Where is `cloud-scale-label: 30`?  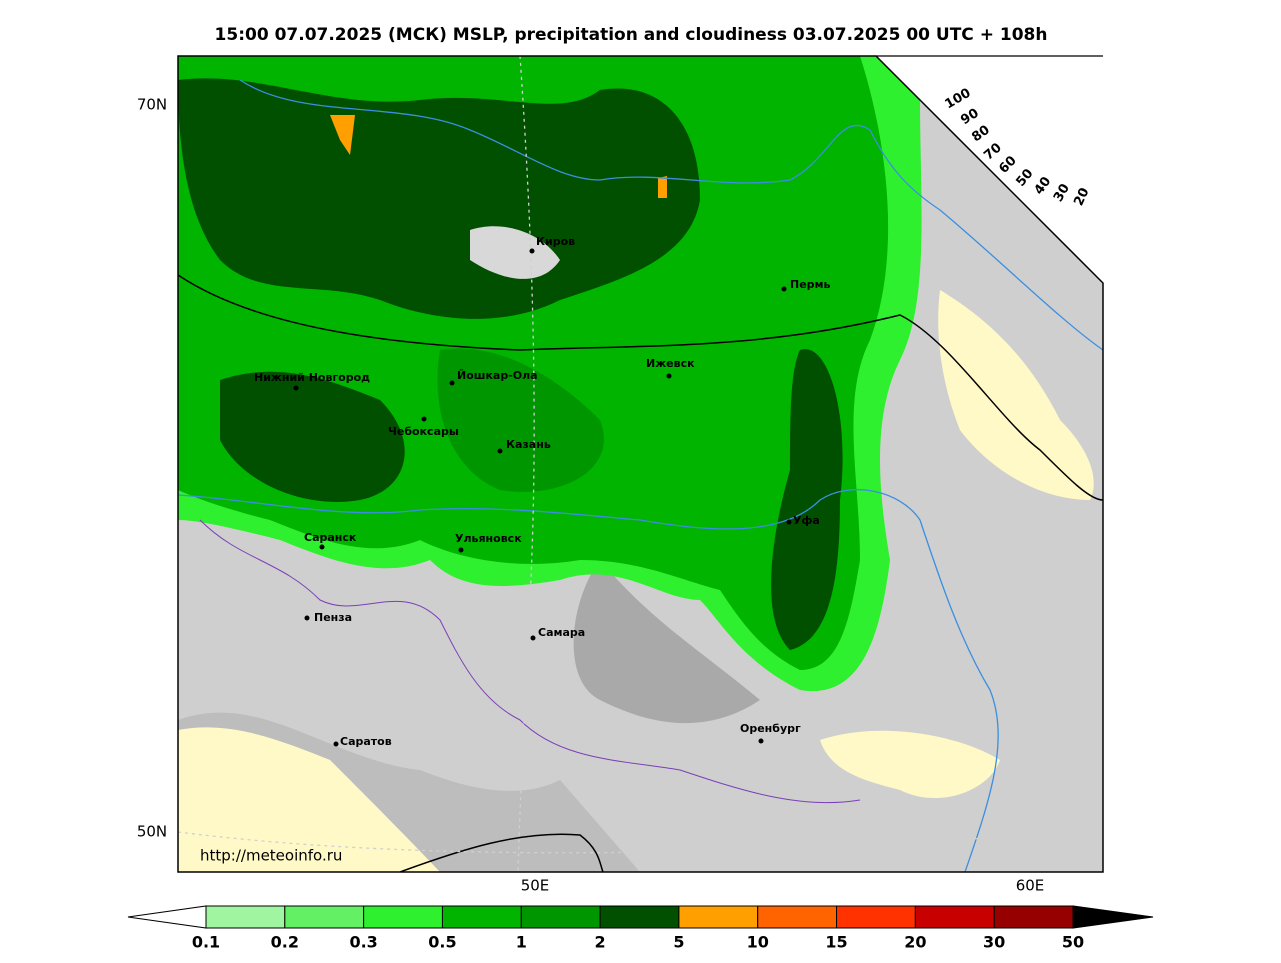
cloud-scale-label: 30 is located at coordinates (1062, 192).